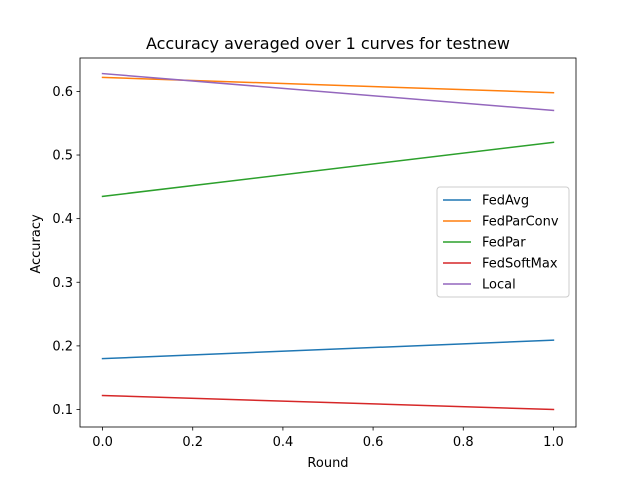  Describe the element at coordinates (62, 156) in the screenshot. I see `y-tick-label: 0.5` at that location.